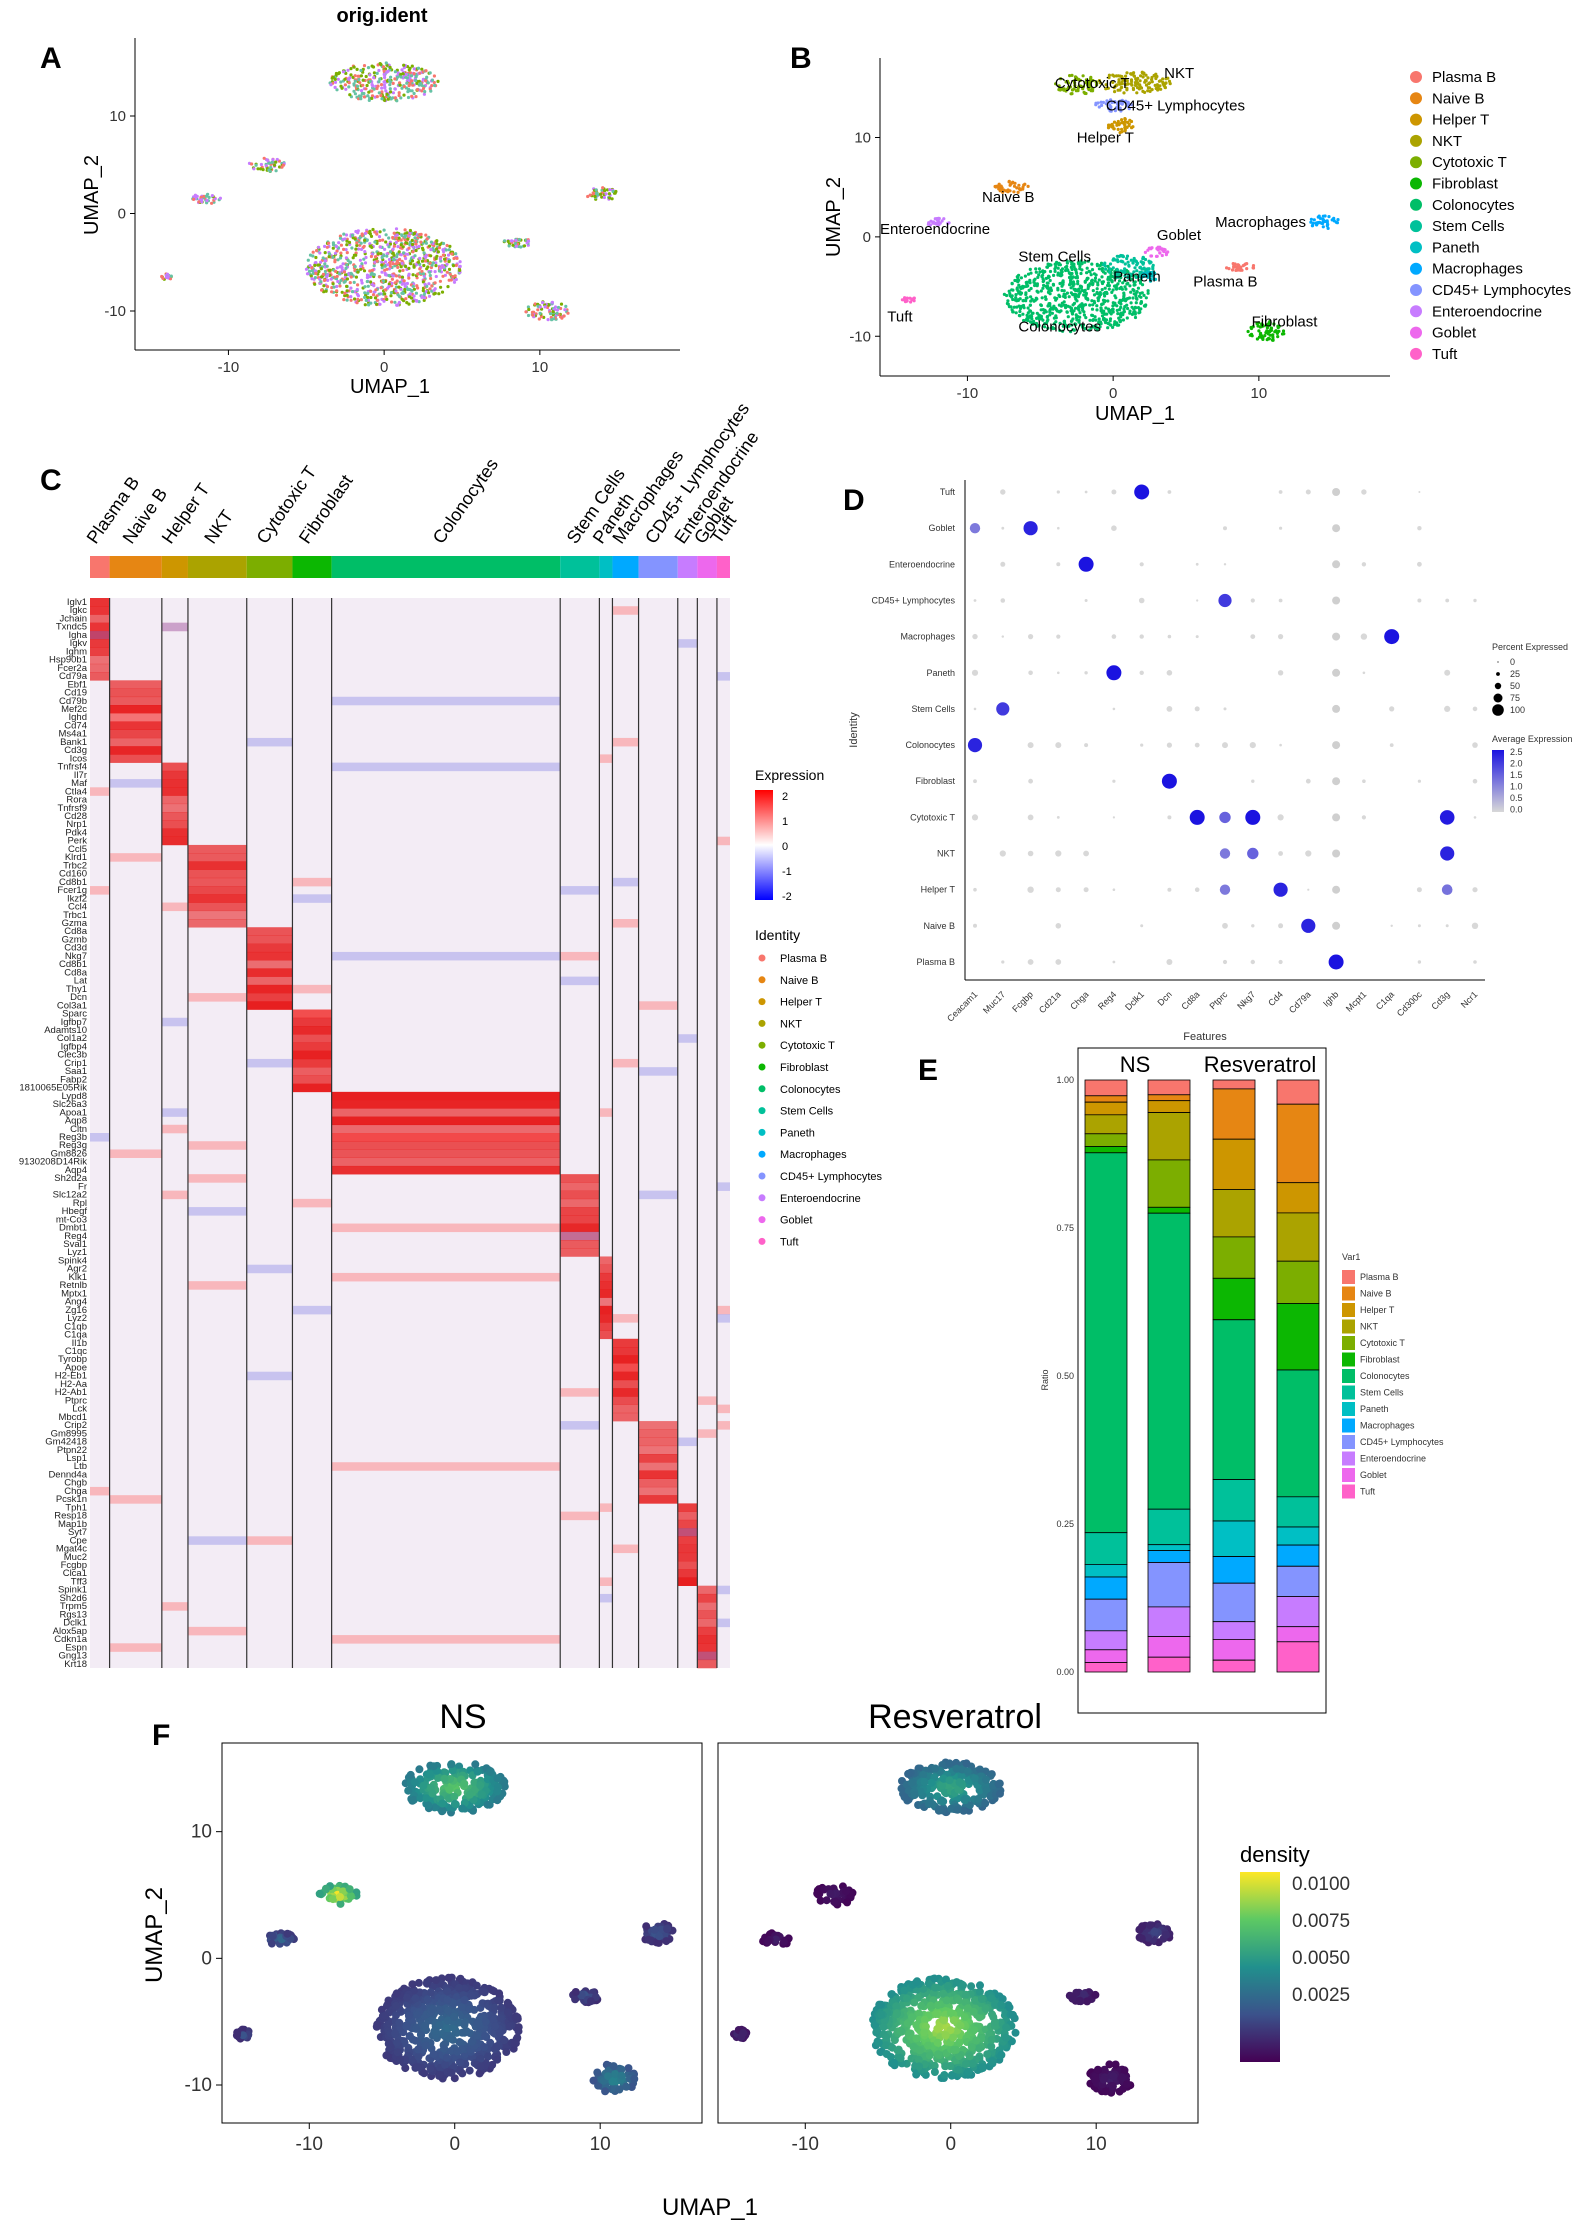 The height and width of the screenshot is (2222, 1594). What do you see at coordinates (801, 58) in the screenshot?
I see `panel-letter-b: B` at bounding box center [801, 58].